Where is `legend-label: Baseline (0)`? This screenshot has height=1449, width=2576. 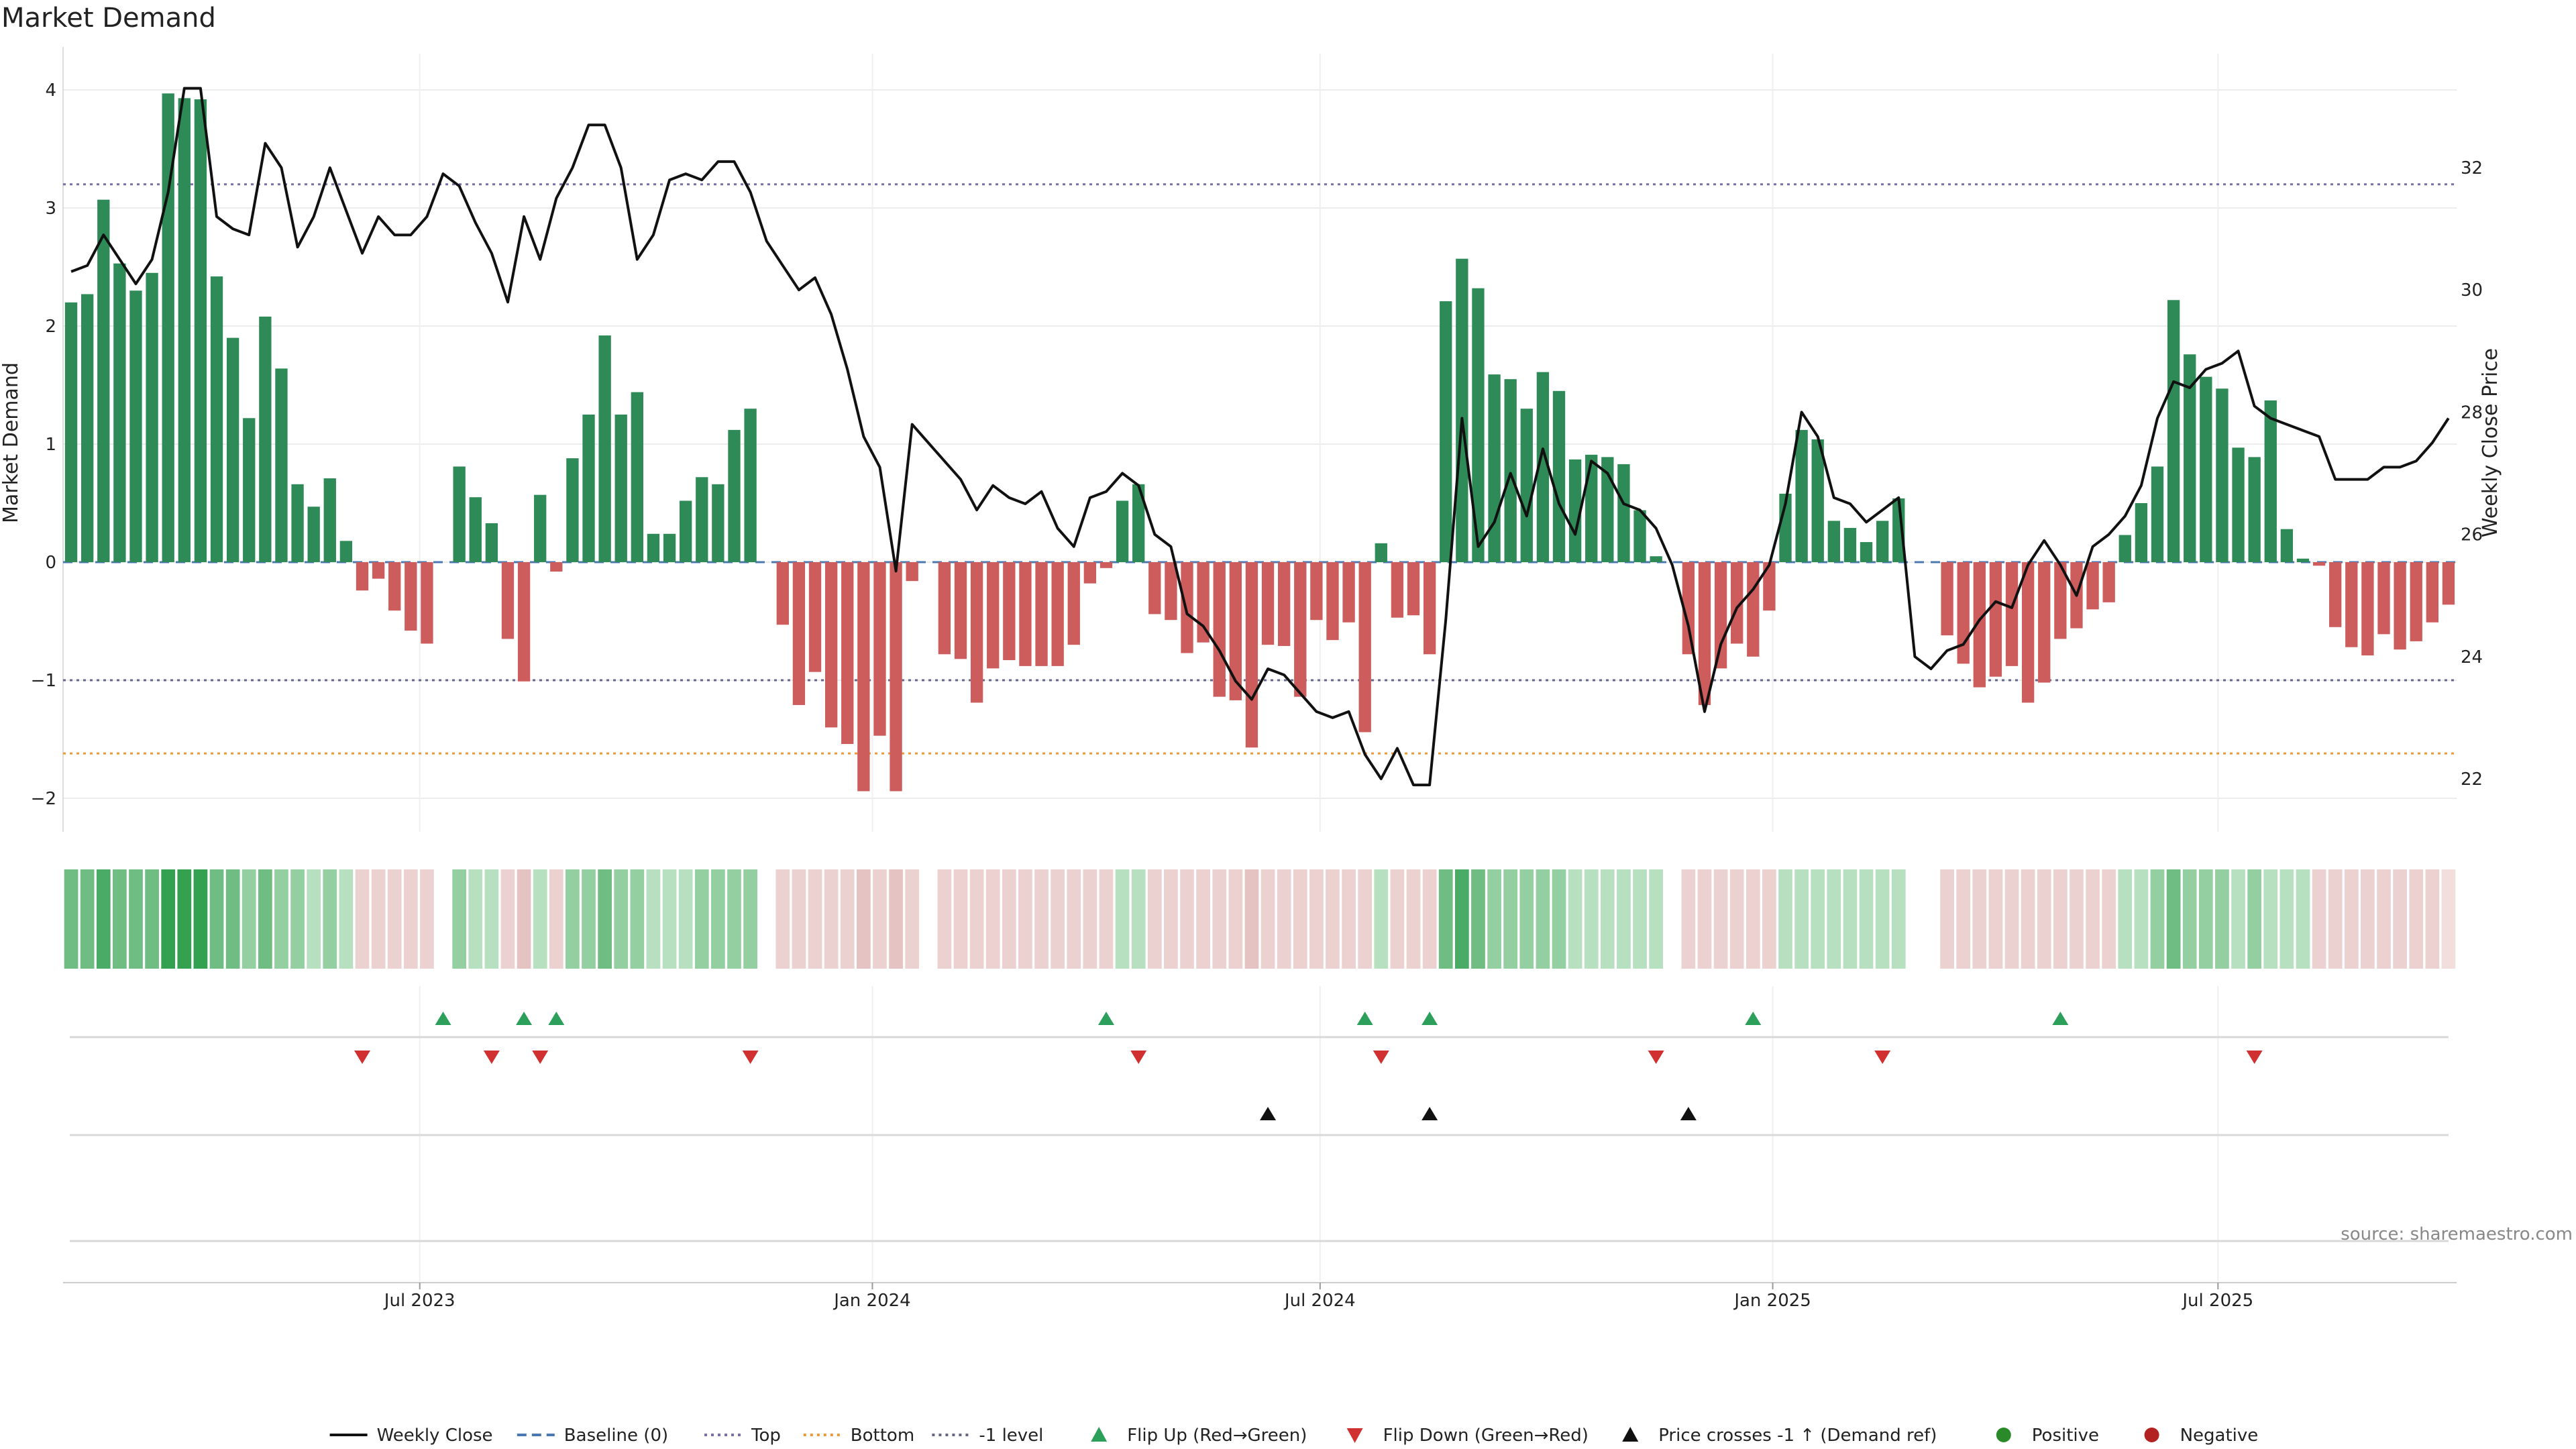
legend-label: Baseline (0) is located at coordinates (616, 1436).